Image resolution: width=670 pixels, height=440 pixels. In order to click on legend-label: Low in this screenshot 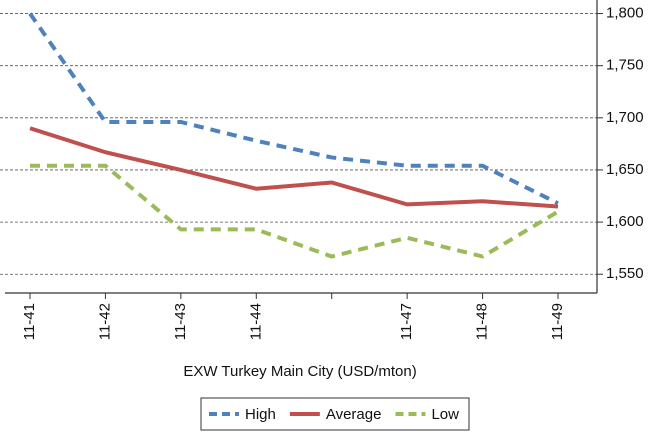, I will do `click(445, 414)`.